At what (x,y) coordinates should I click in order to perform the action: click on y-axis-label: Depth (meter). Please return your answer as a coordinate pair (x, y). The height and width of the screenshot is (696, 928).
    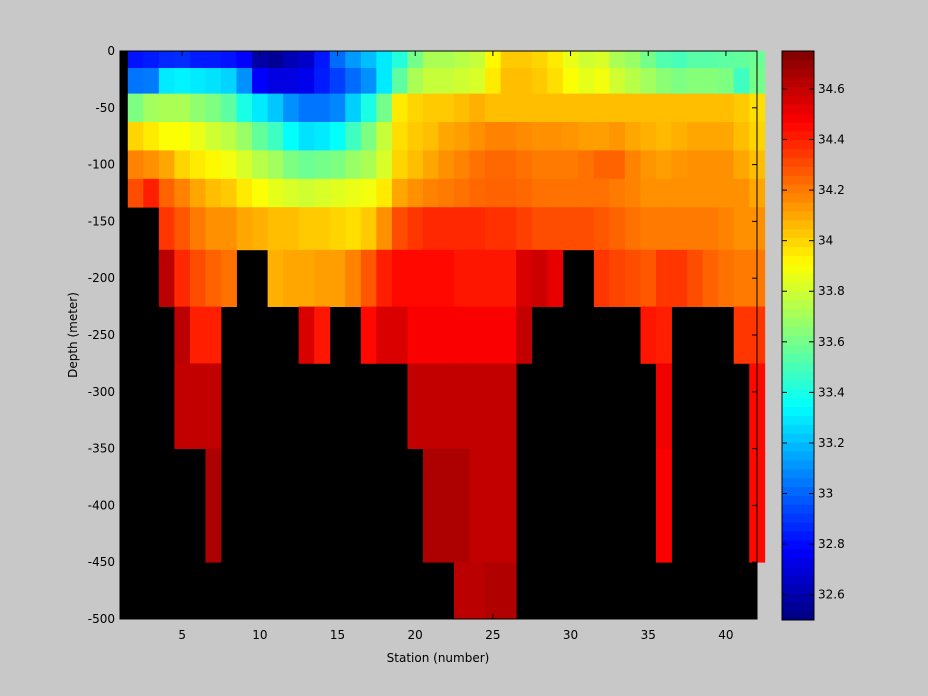
    Looking at the image, I should click on (73, 335).